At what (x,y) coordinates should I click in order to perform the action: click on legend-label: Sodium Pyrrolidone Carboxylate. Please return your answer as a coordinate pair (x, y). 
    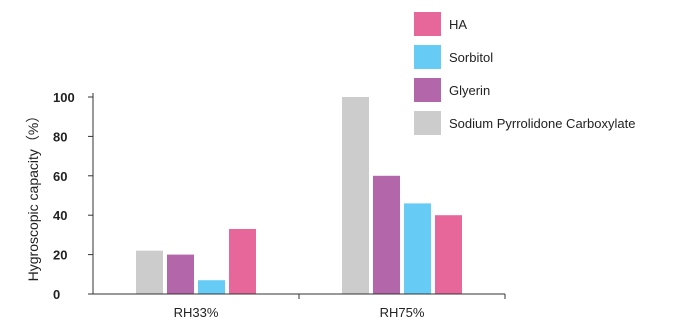
    Looking at the image, I should click on (542, 123).